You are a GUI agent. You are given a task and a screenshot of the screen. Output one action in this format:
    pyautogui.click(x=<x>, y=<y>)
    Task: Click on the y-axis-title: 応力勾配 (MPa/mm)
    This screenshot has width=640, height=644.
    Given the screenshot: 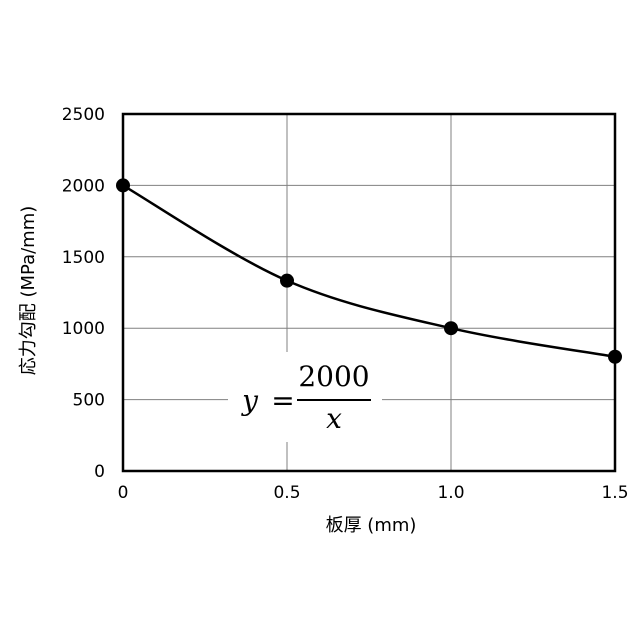 What is the action you would take?
    pyautogui.click(x=28, y=291)
    